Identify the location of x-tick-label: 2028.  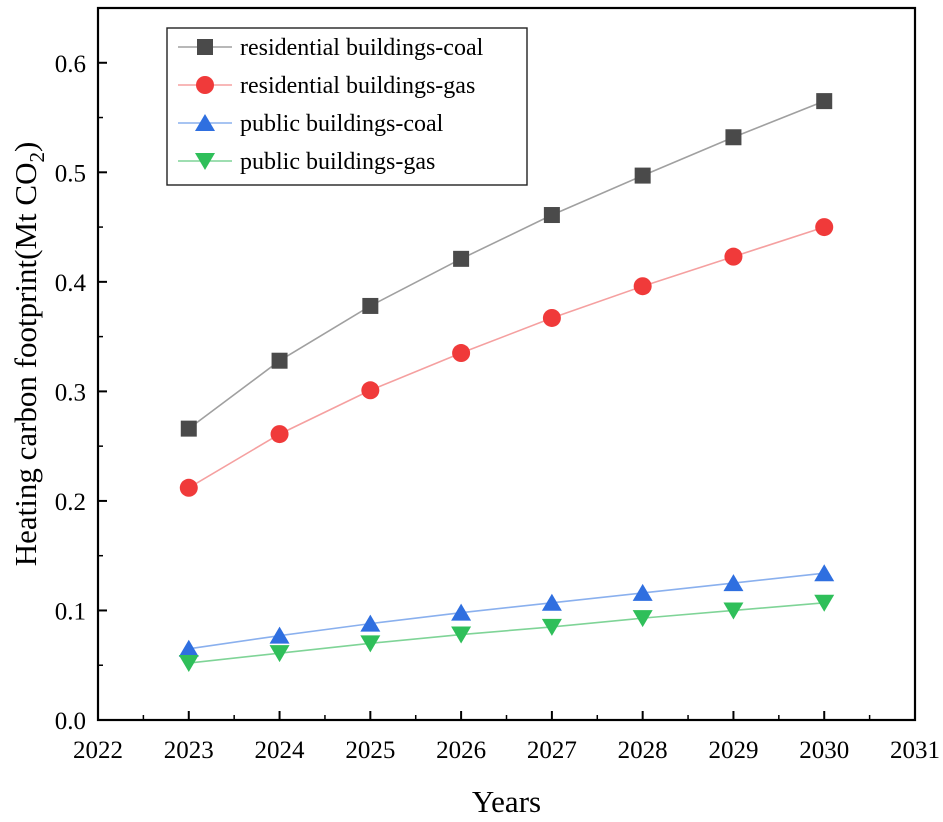
(643, 750).